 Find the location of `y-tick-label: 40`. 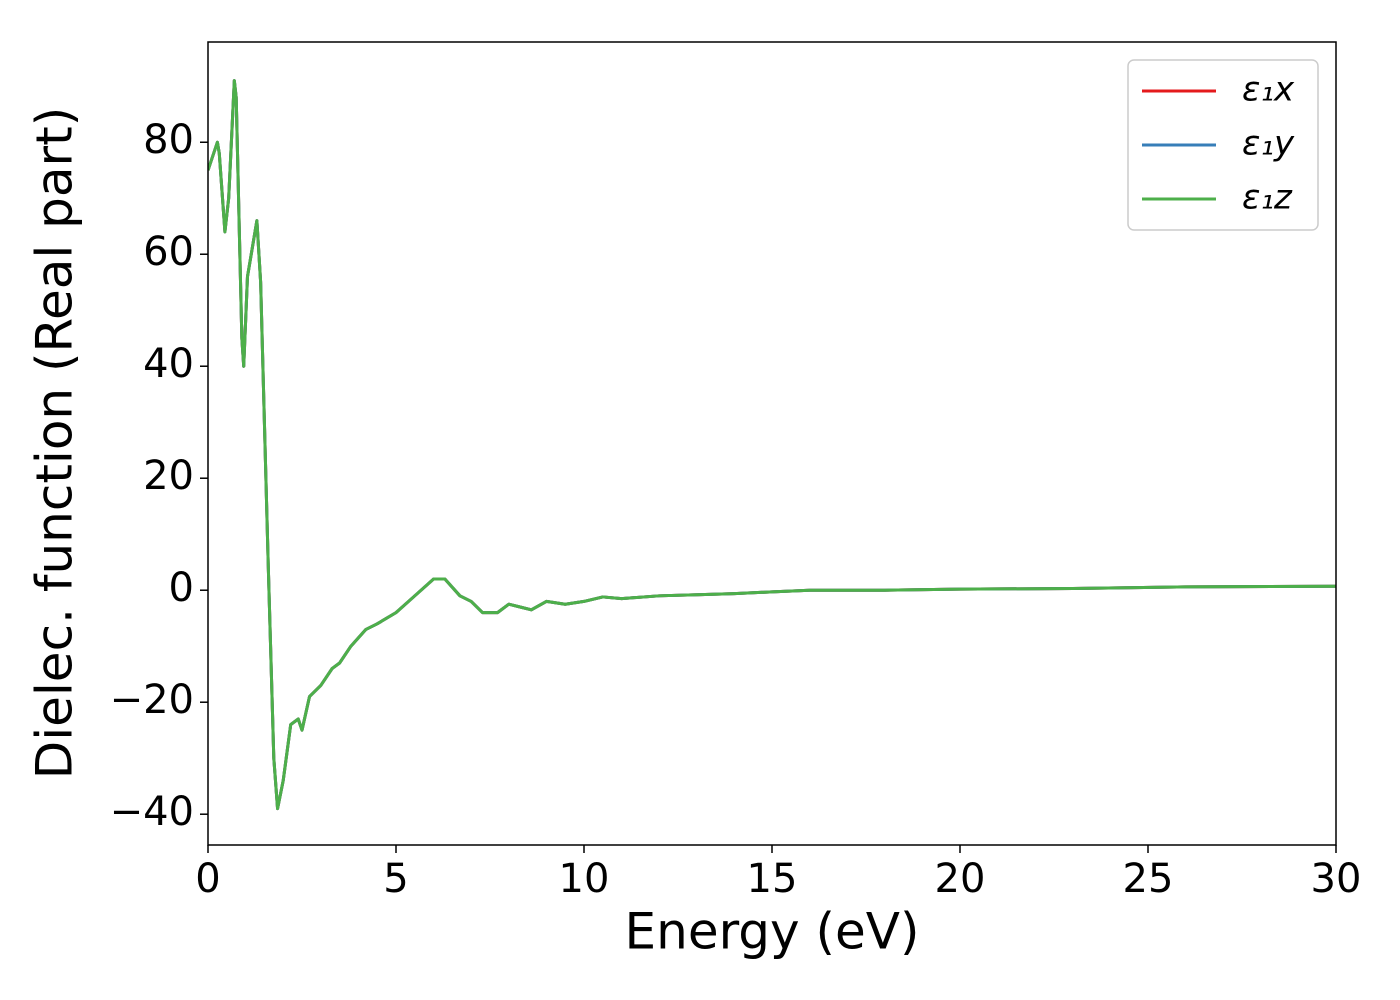

y-tick-label: 40 is located at coordinates (168, 364).